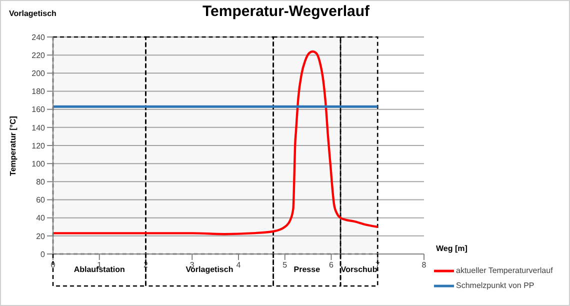  What do you see at coordinates (41, 182) in the screenshot?
I see `y-tick-label: 80` at bounding box center [41, 182].